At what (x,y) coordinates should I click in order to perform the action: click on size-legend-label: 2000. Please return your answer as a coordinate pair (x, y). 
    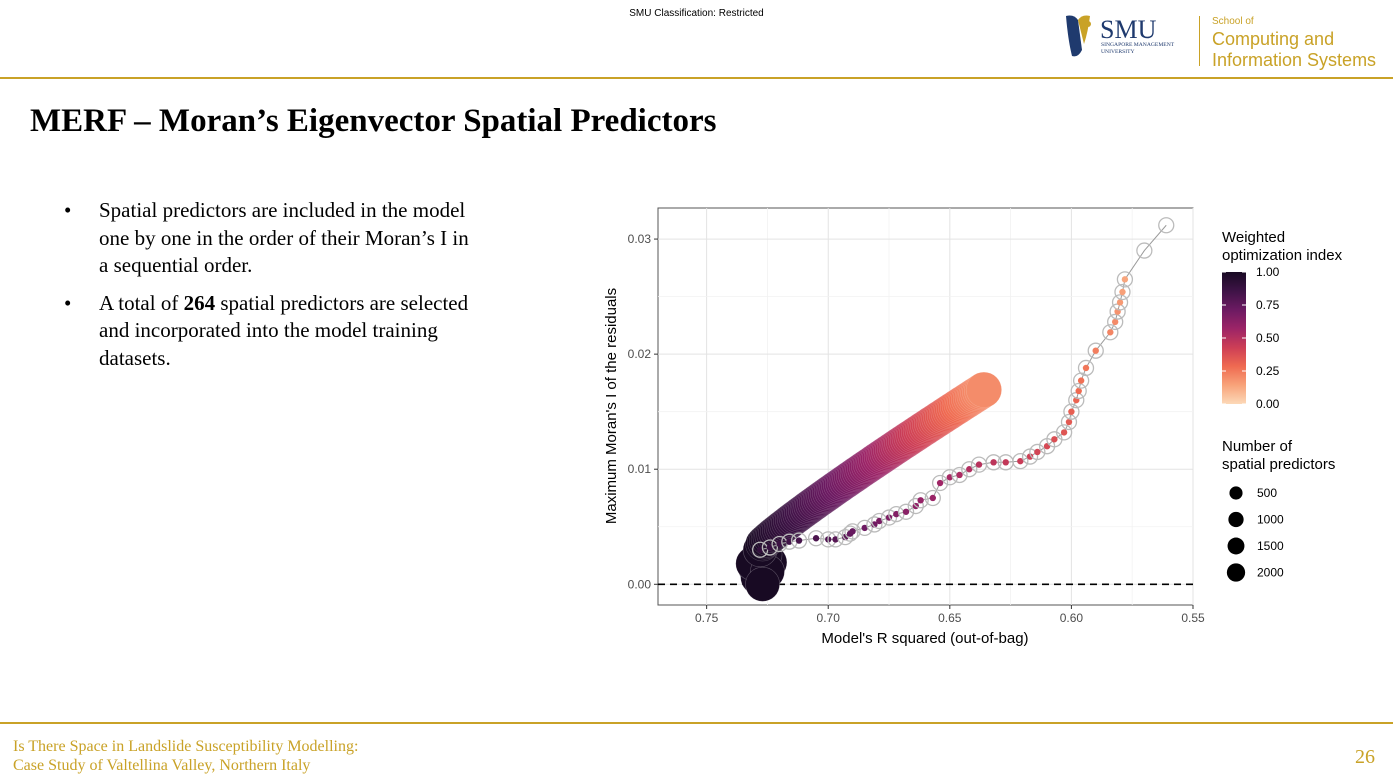
    Looking at the image, I should click on (1270, 573).